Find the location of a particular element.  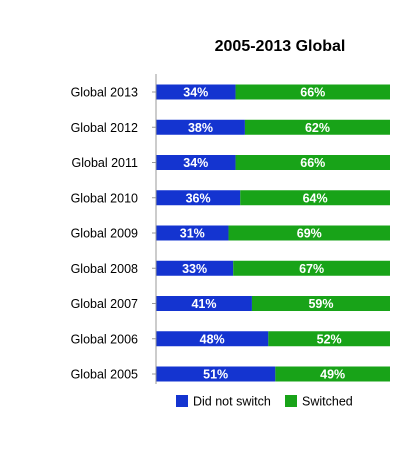

data-label: 52% is located at coordinates (329, 339).